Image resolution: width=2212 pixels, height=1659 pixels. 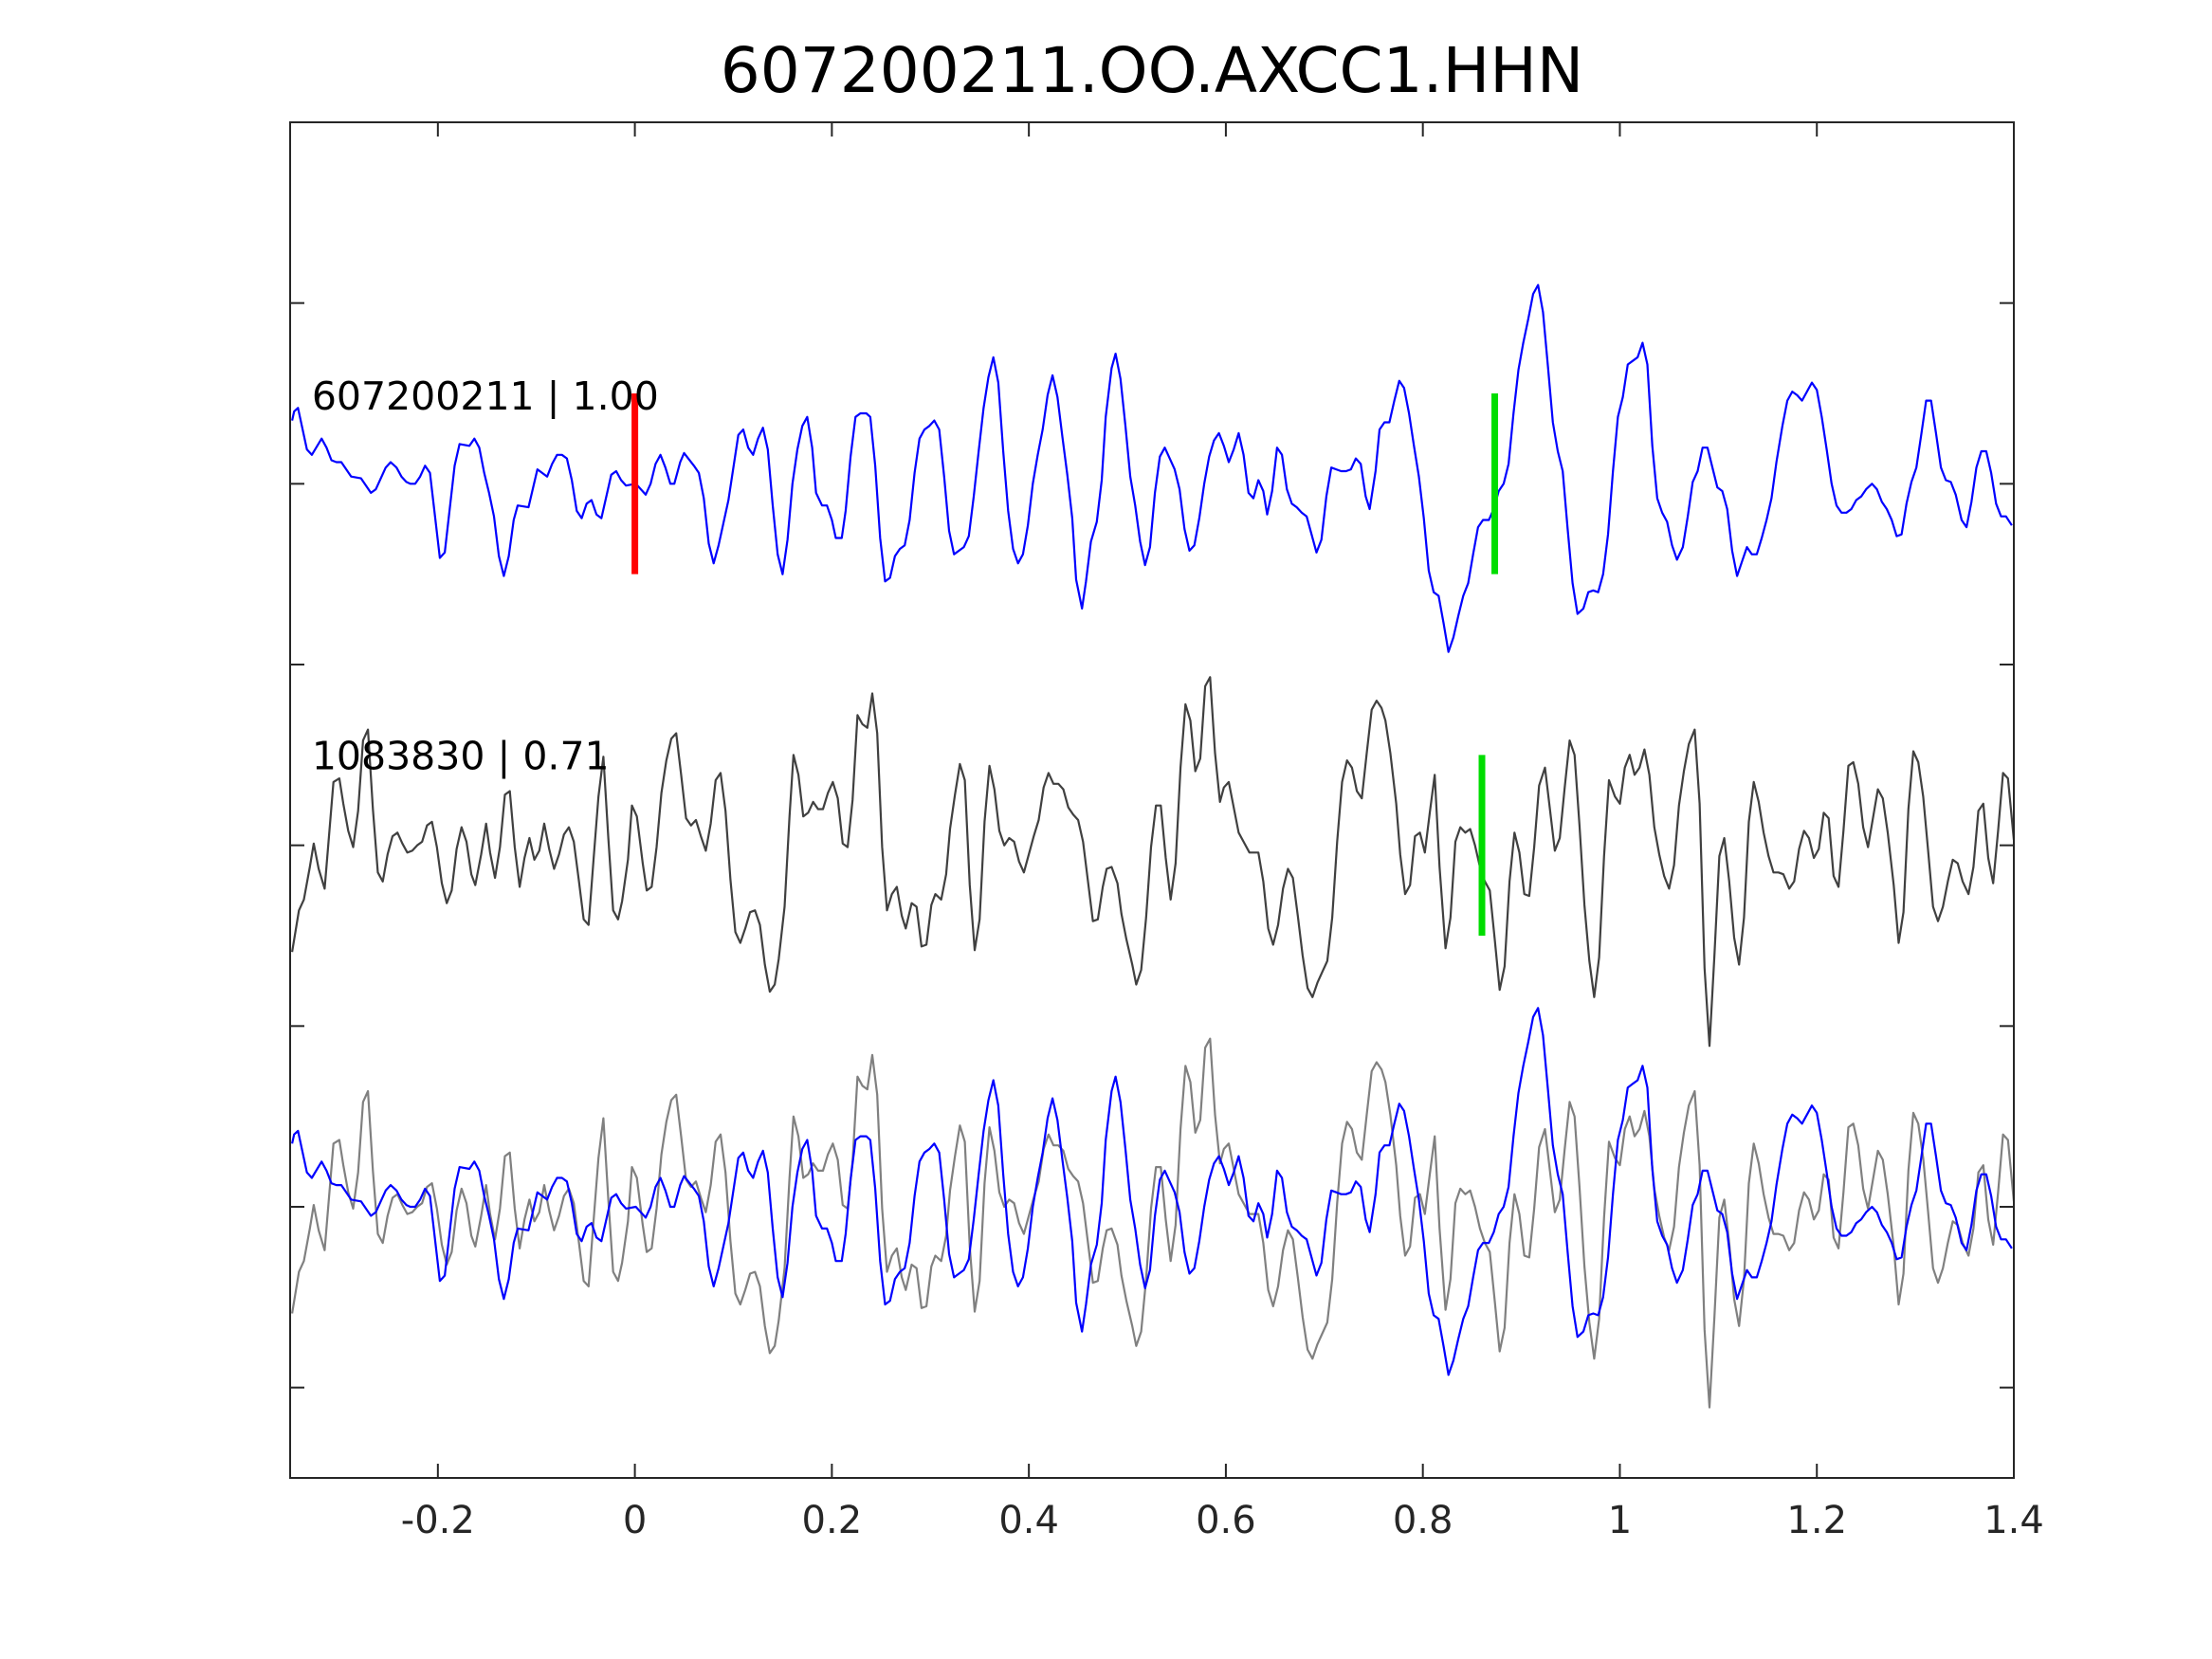 I want to click on x-tick-label: 0.8, so click(x=1423, y=1520).